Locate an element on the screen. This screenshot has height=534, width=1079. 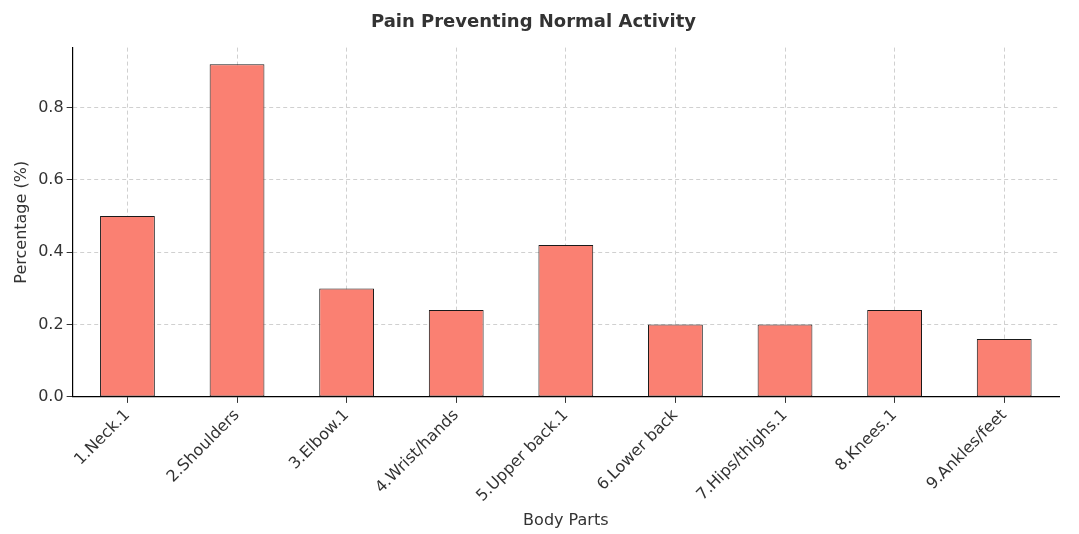
y-tick-label: 0.2 is located at coordinates (51, 323).